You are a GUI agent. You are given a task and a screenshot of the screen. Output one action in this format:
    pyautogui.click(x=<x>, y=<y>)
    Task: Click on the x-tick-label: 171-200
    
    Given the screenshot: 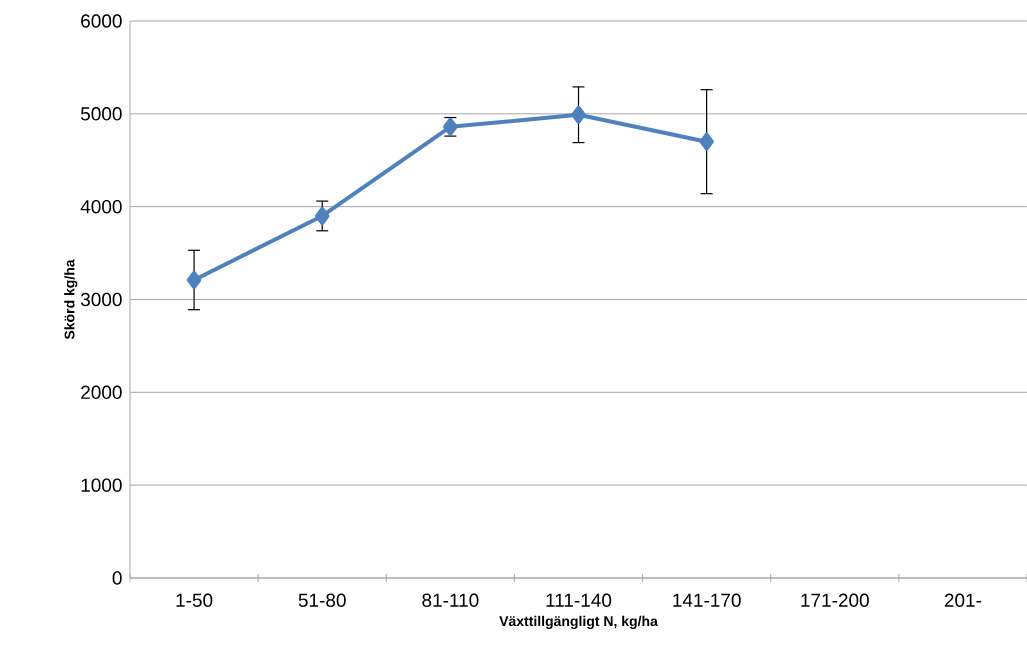 What is the action you would take?
    pyautogui.click(x=835, y=600)
    